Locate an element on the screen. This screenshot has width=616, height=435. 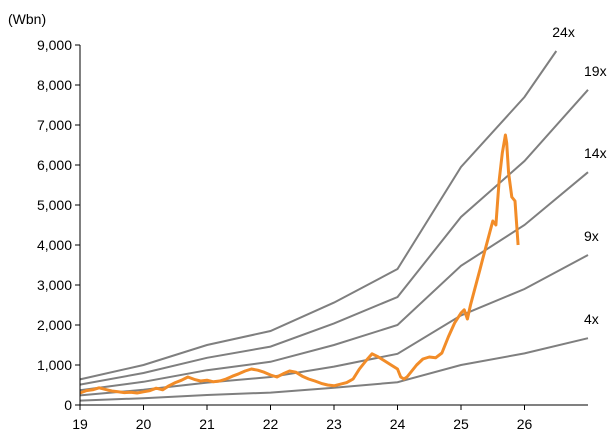
band-label-9x: 9x is located at coordinates (591, 236).